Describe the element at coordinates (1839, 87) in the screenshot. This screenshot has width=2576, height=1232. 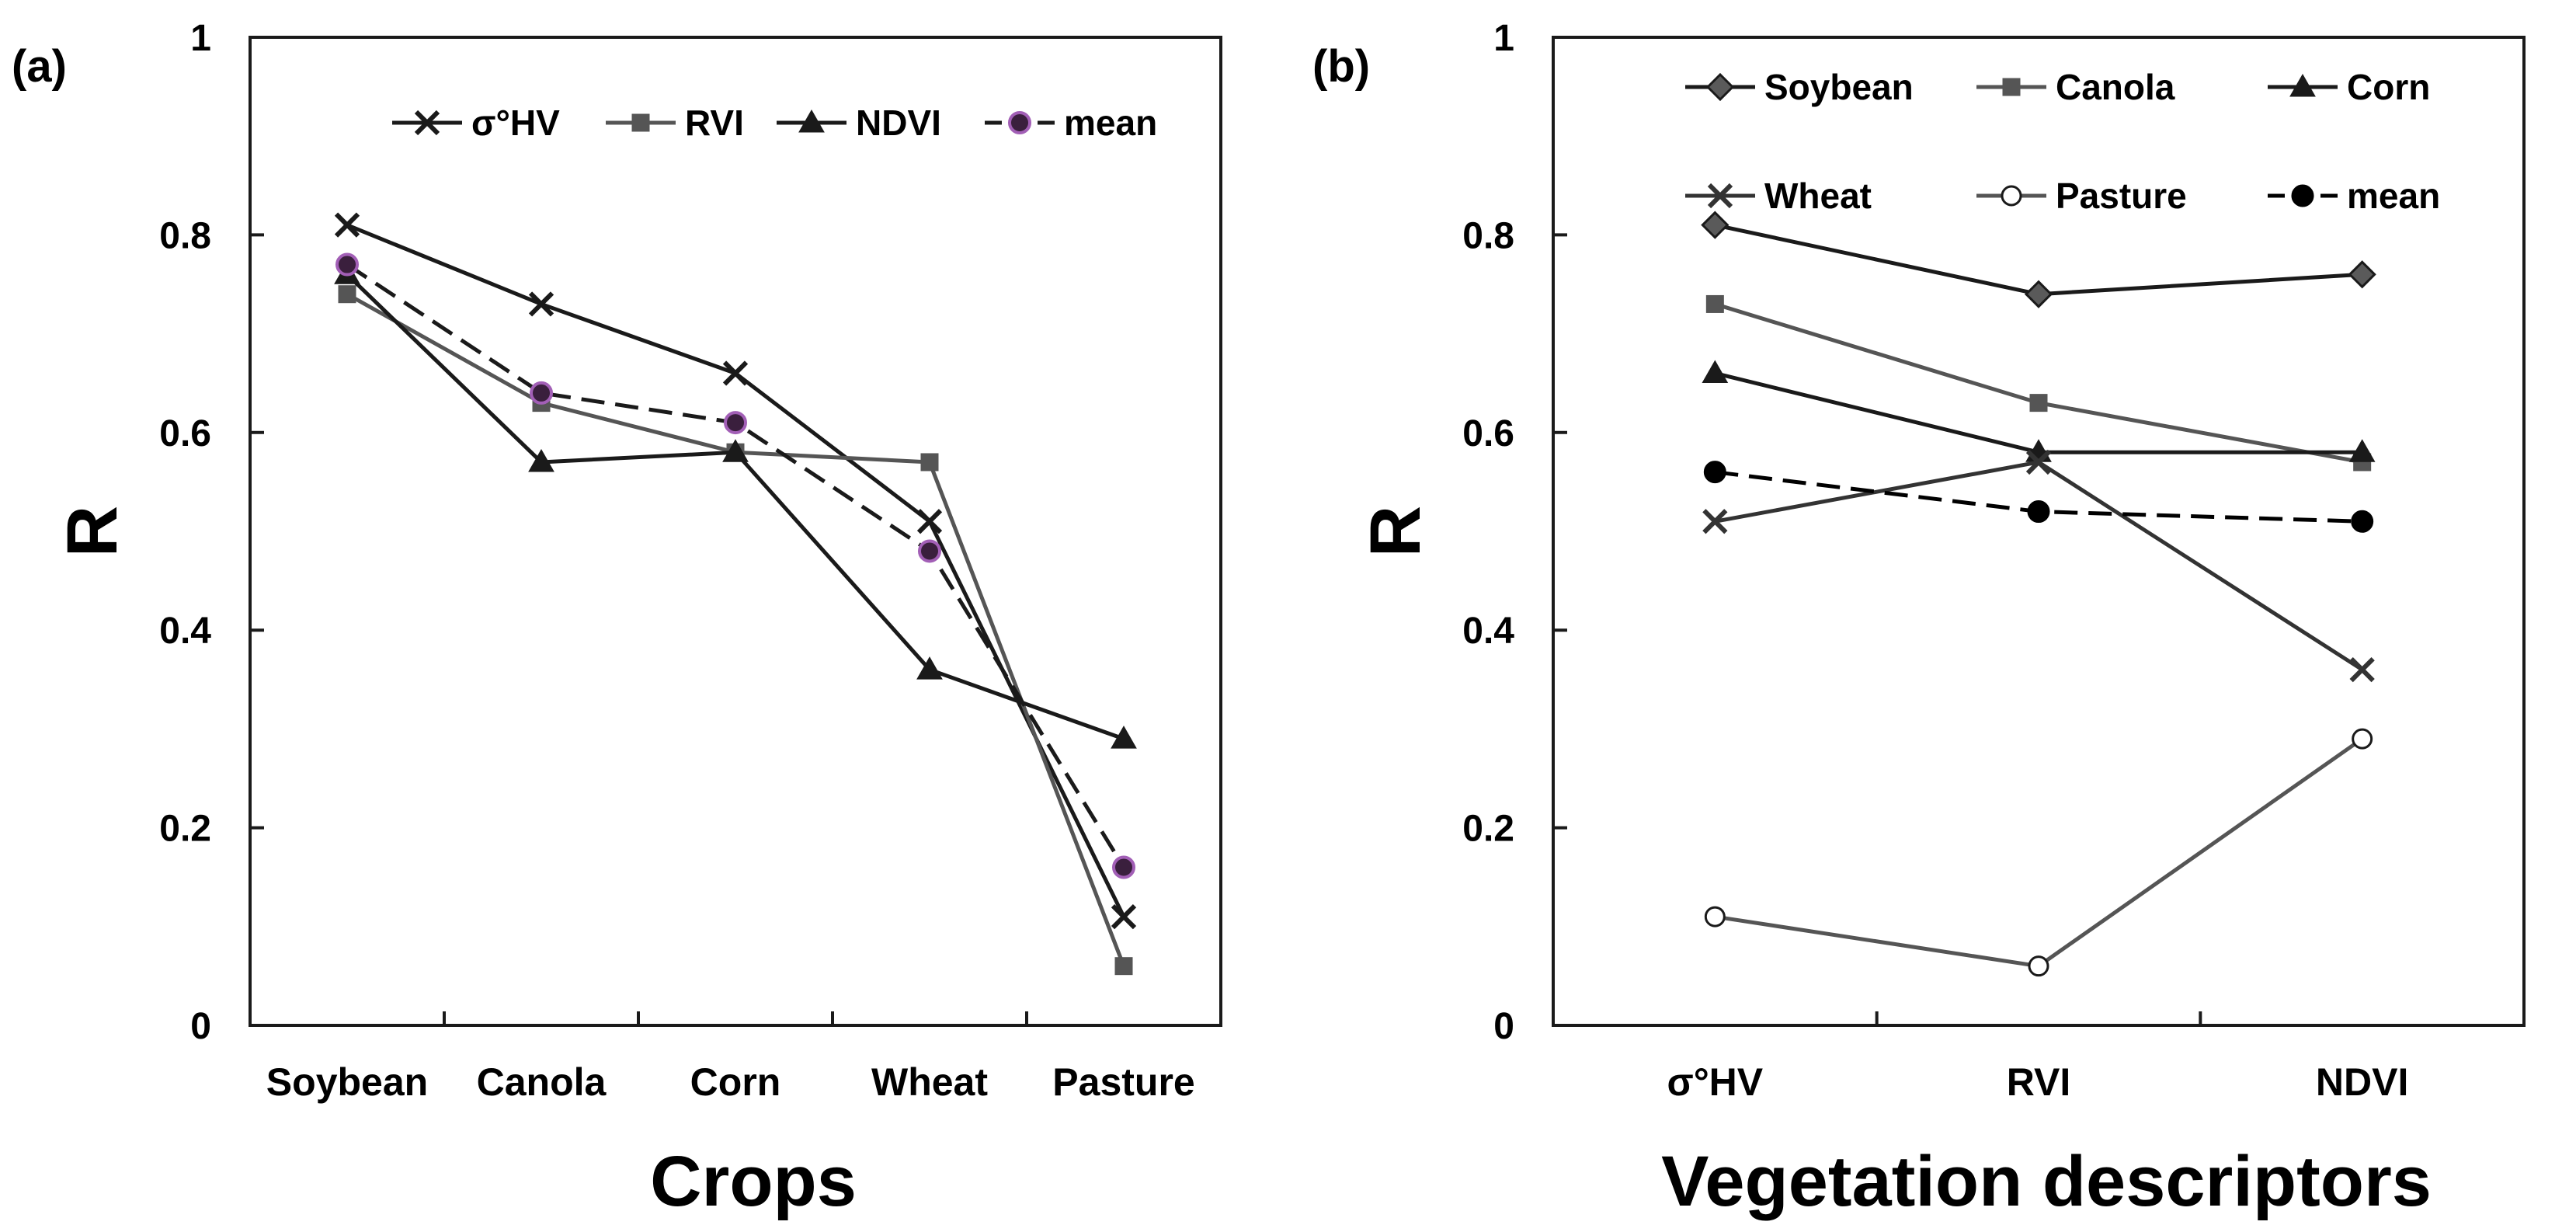
I see `legend-label: Soybean` at that location.